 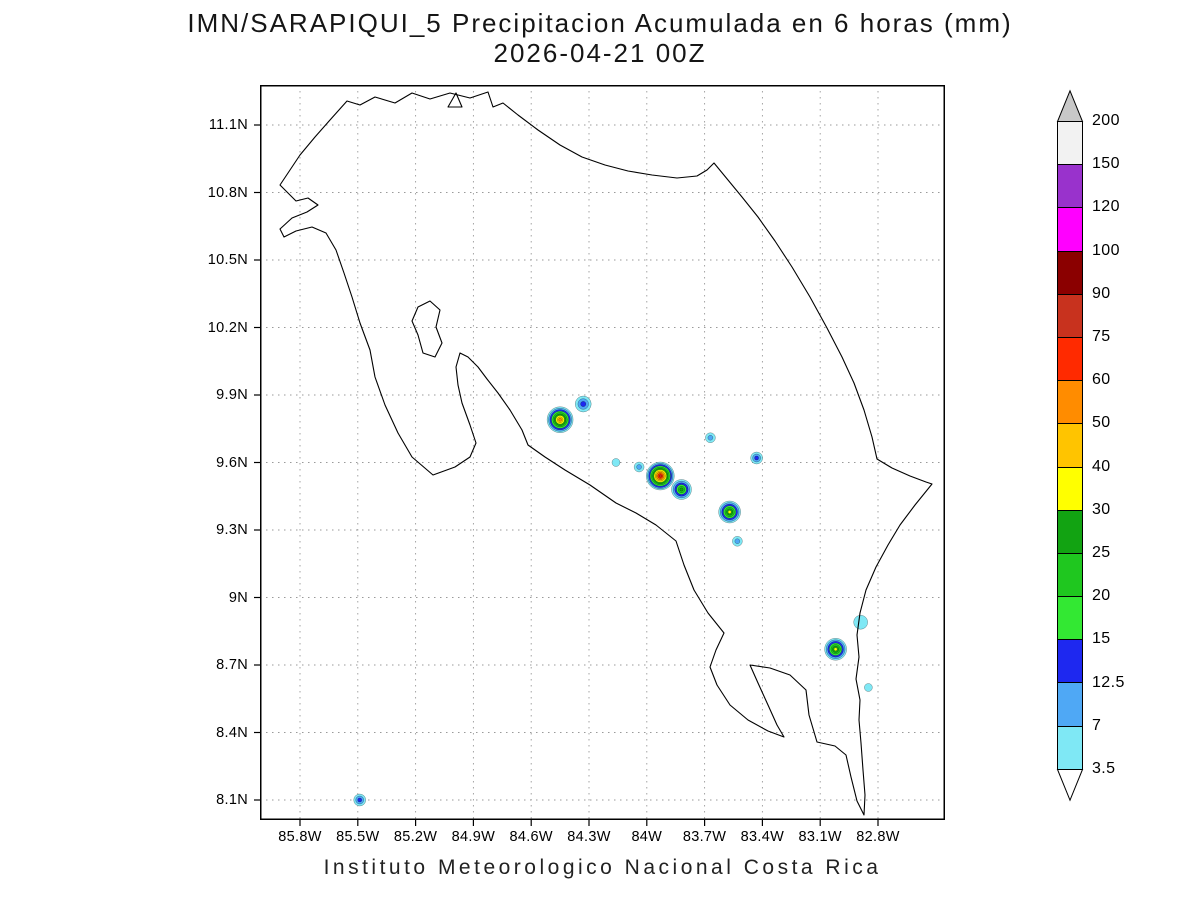 What do you see at coordinates (1108, 682) in the screenshot?
I see `colorbar-level-label: 12.5` at bounding box center [1108, 682].